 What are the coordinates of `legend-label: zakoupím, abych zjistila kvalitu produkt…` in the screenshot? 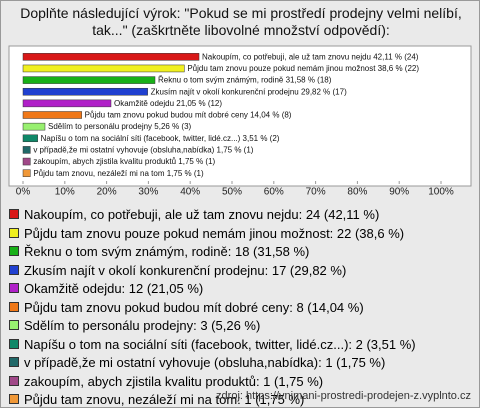 It's located at (174, 381).